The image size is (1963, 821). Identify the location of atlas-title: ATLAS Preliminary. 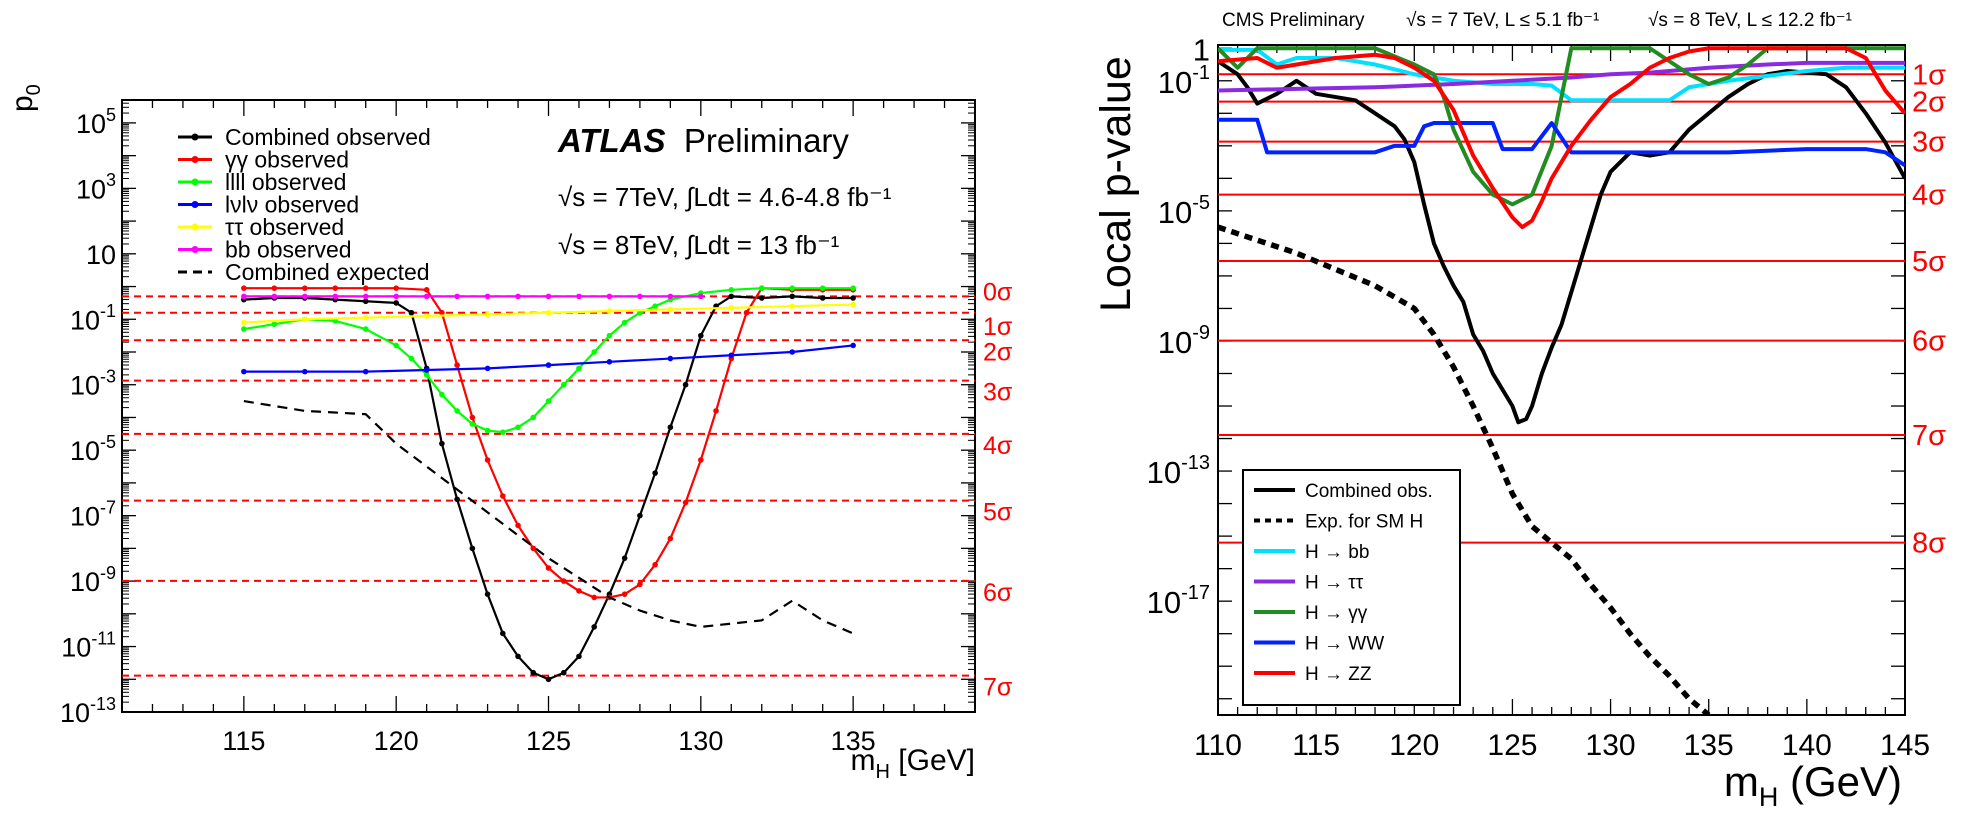
(703, 140).